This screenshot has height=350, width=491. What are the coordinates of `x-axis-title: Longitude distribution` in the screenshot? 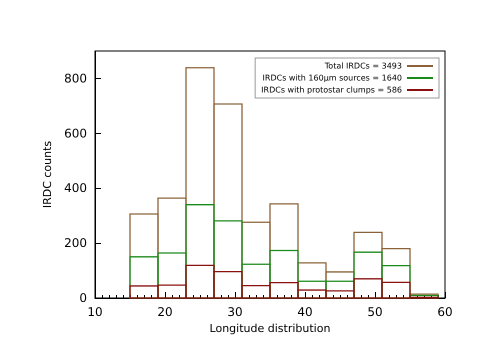 It's located at (270, 328).